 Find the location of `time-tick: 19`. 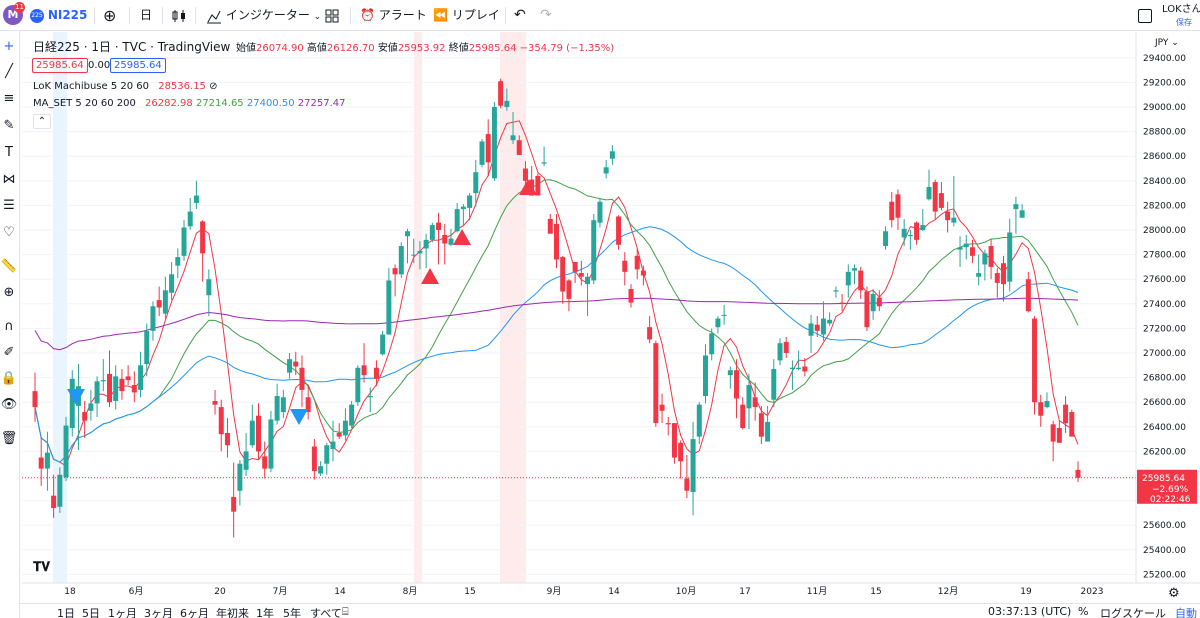

time-tick: 19 is located at coordinates (1026, 592).